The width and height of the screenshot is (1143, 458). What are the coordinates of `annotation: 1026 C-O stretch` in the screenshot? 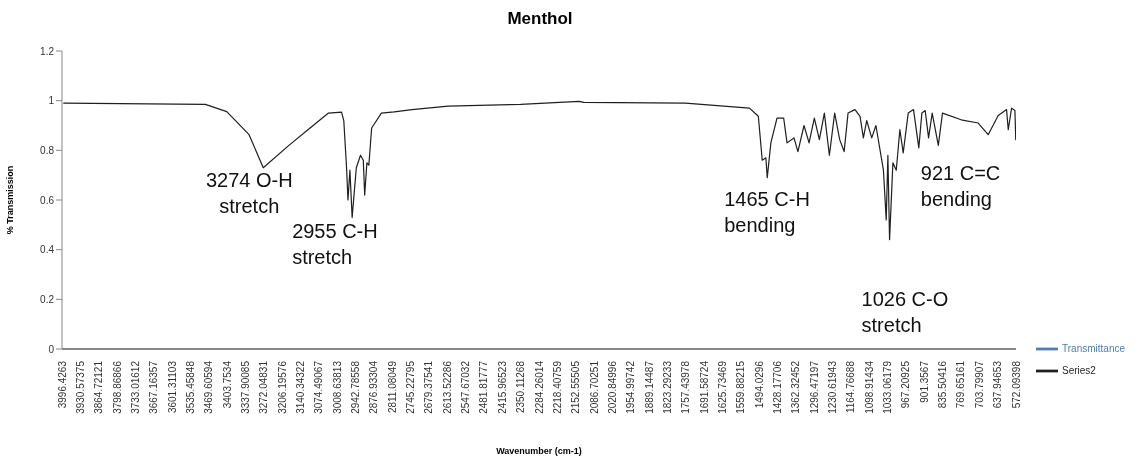 It's located at (905, 311).